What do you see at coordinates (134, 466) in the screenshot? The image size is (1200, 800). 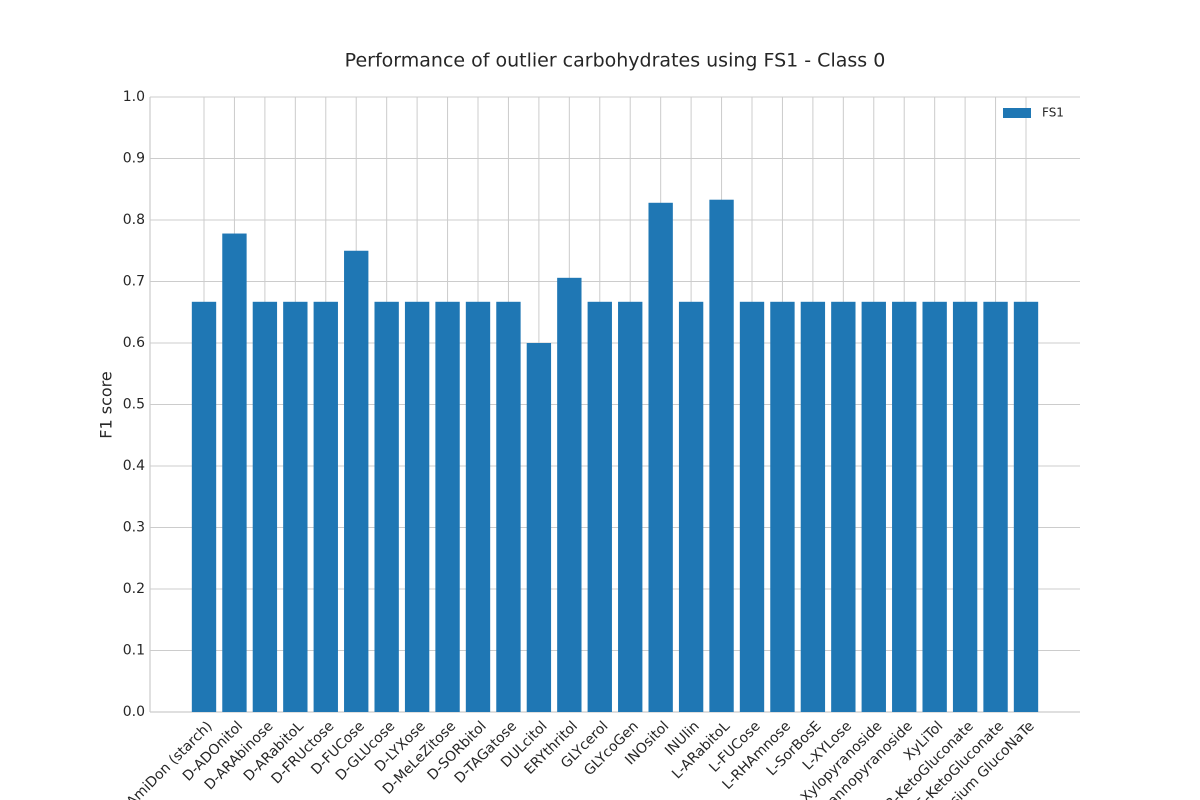 I see `y-tick-label: 0.4` at bounding box center [134, 466].